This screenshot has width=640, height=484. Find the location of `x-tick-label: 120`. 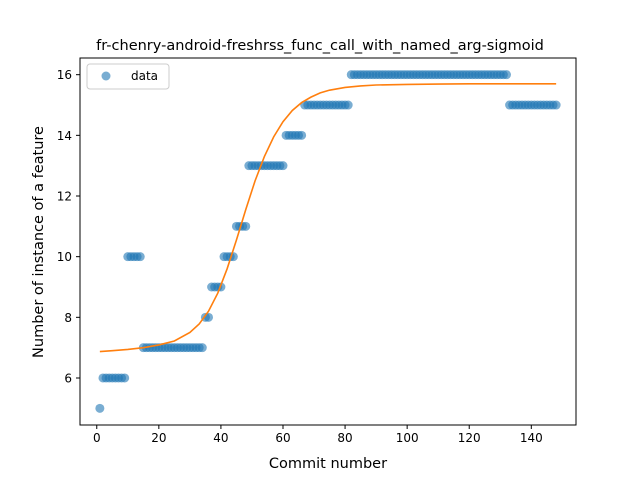

x-tick-label: 120 is located at coordinates (469, 438).